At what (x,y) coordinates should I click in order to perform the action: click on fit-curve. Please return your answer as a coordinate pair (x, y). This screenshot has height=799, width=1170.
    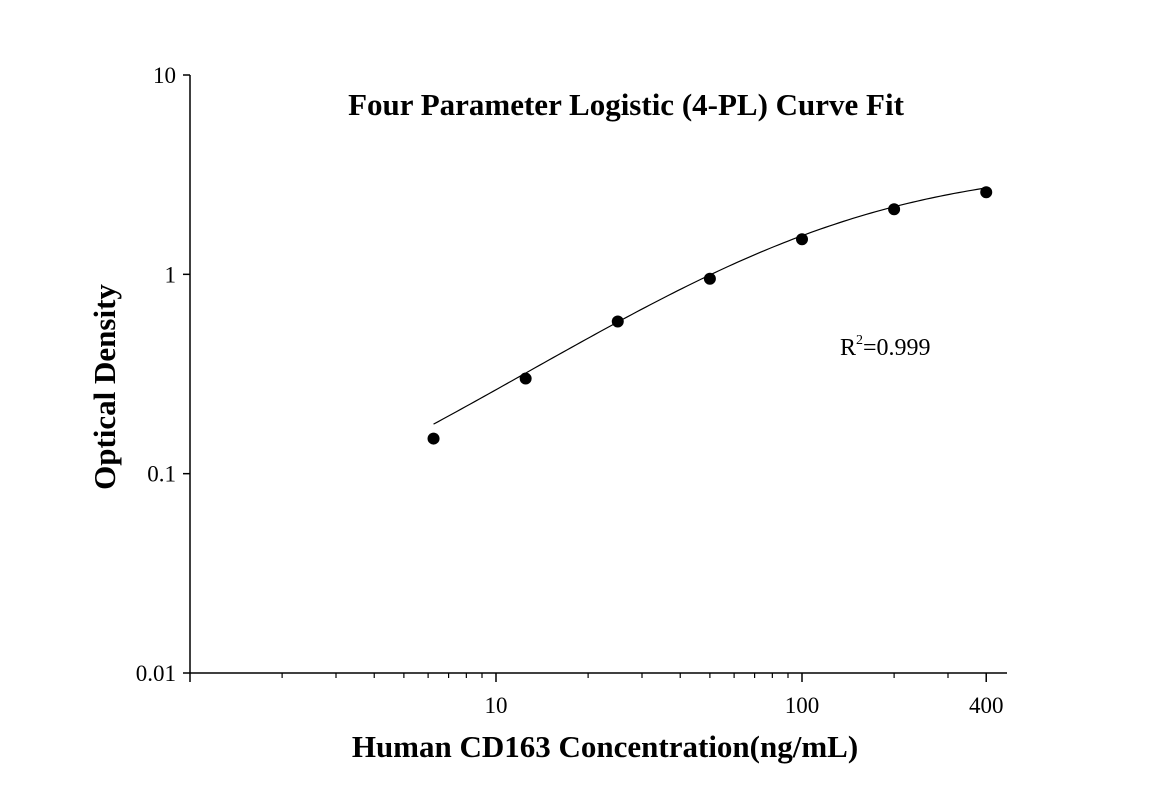
    Looking at the image, I should click on (710, 306).